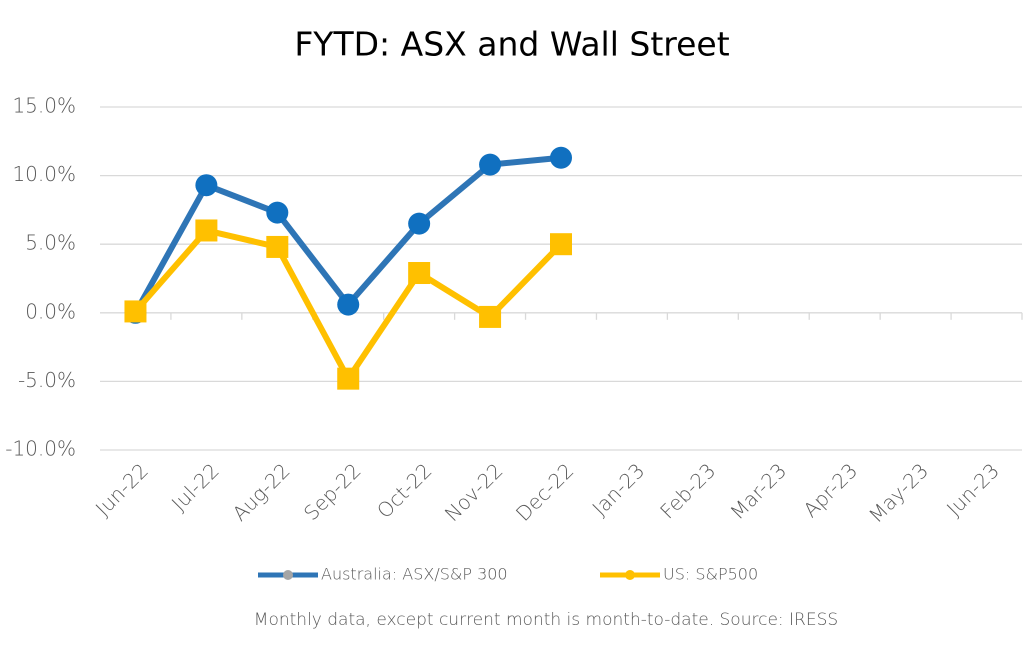  I want to click on y-tick-label: 0.0%, so click(50, 311).